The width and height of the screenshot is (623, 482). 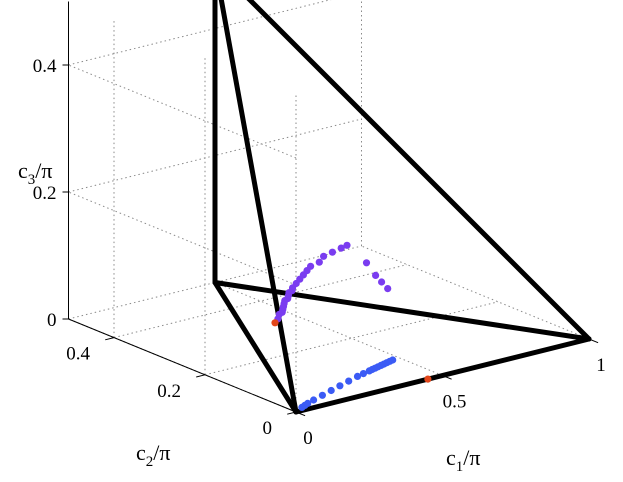 What do you see at coordinates (169, 391) in the screenshot?
I see `y-tick-label: 0.2` at bounding box center [169, 391].